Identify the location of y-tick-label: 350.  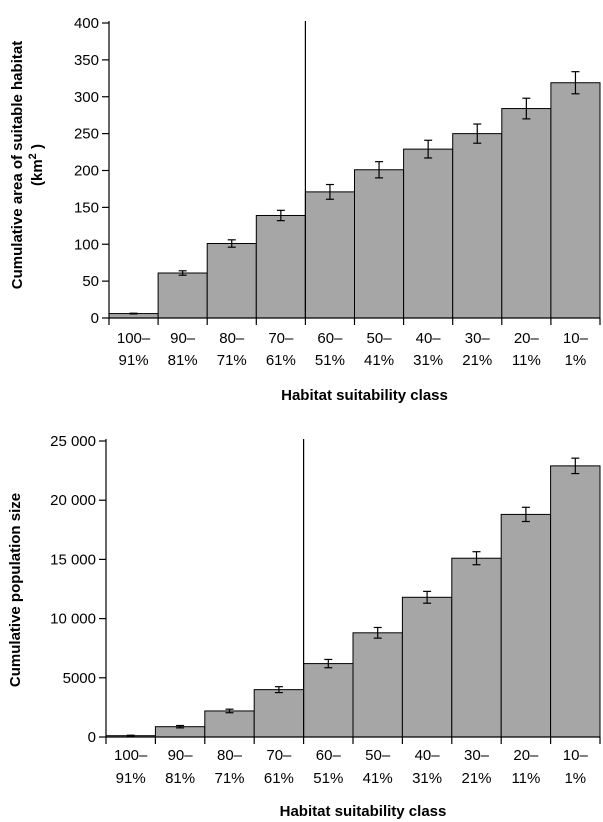
(86, 60).